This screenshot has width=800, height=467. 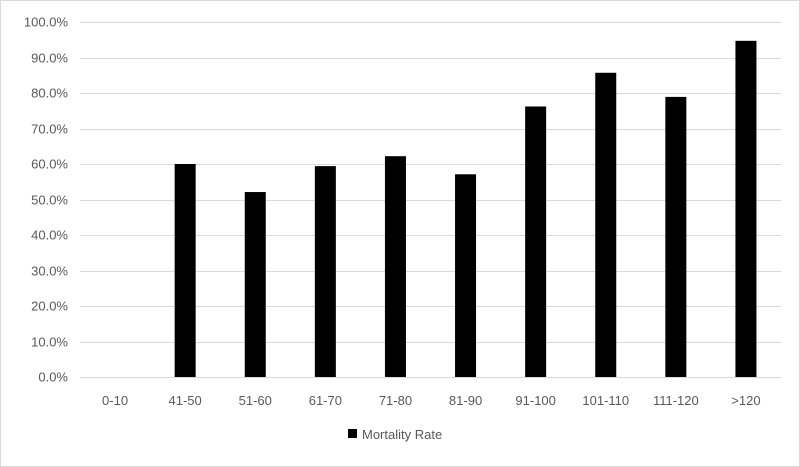 I want to click on y-tick-label: 30.0%, so click(x=49, y=271).